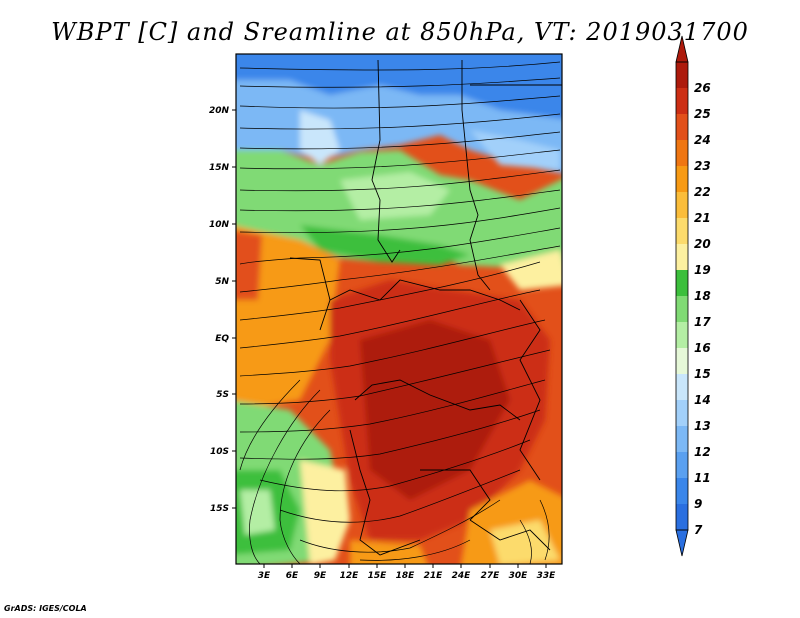 This screenshot has width=800, height=618. What do you see at coordinates (702, 218) in the screenshot?
I see `colorbar-label: 21` at bounding box center [702, 218].